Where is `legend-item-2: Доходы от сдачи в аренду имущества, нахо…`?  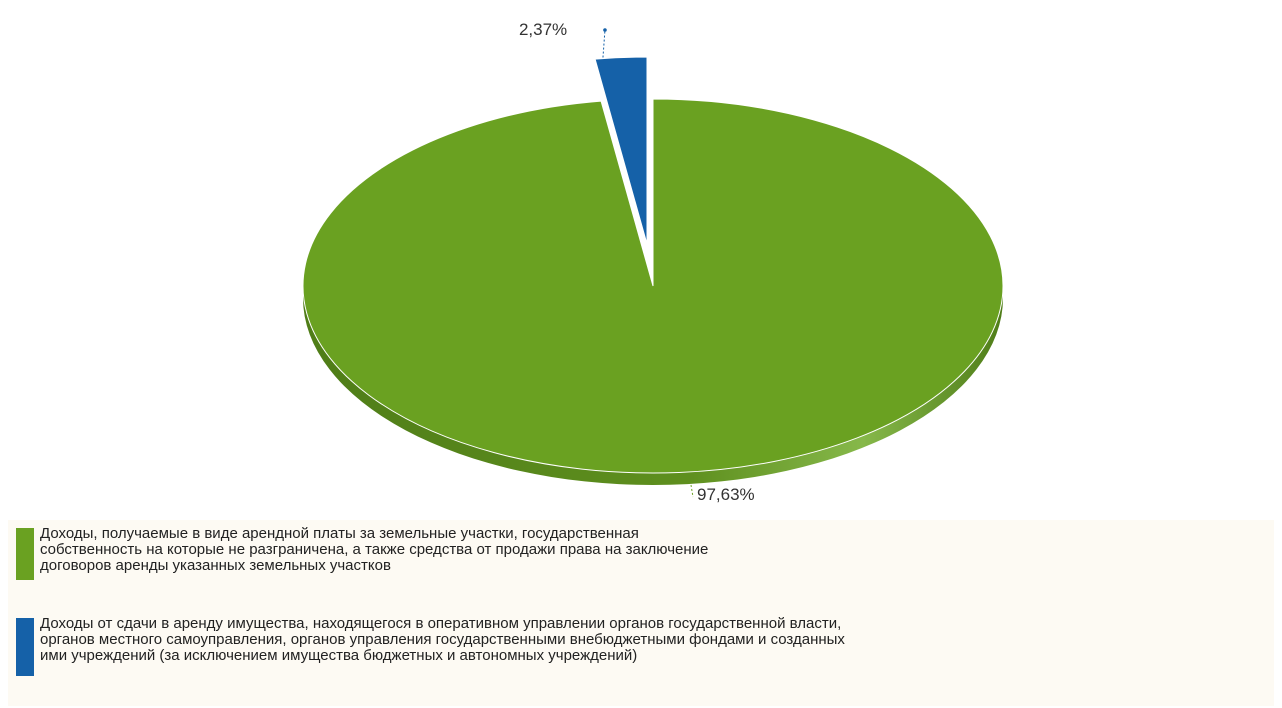 legend-item-2: Доходы от сдачи в аренду имущества, нахо… is located at coordinates (430, 646).